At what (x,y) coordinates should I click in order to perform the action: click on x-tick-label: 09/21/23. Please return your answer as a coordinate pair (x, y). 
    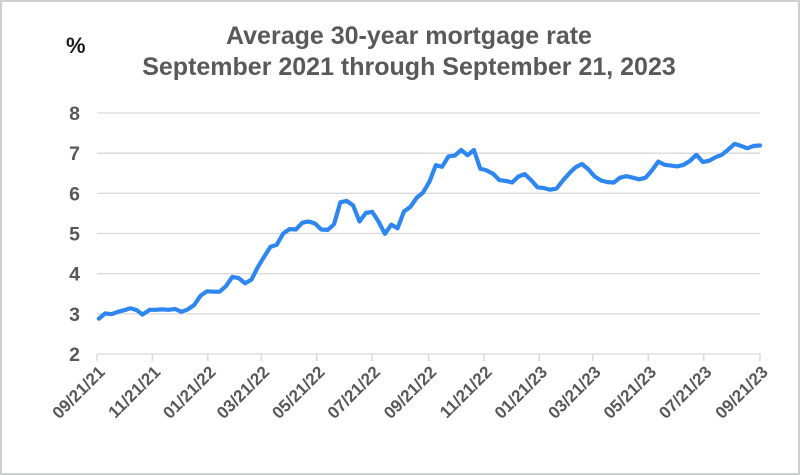
    Looking at the image, I should click on (742, 392).